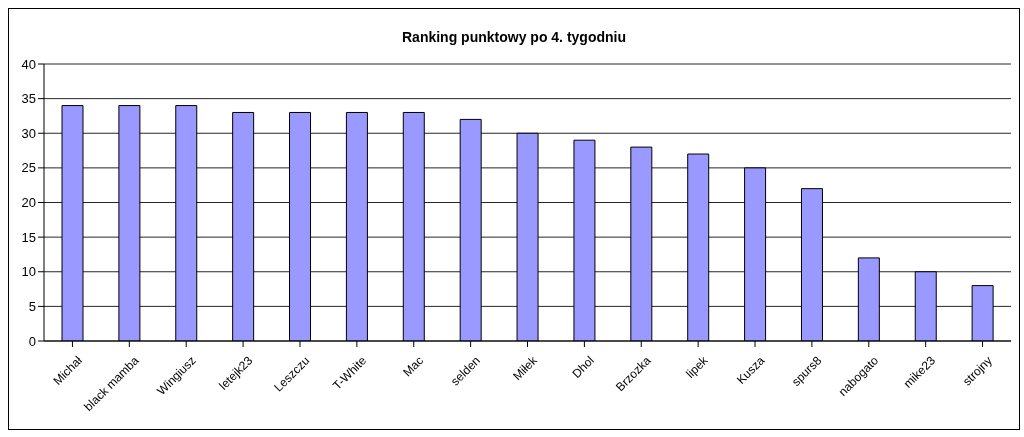 The width and height of the screenshot is (1024, 437). Describe the element at coordinates (28, 168) in the screenshot. I see `y-tick-label: 25` at that location.